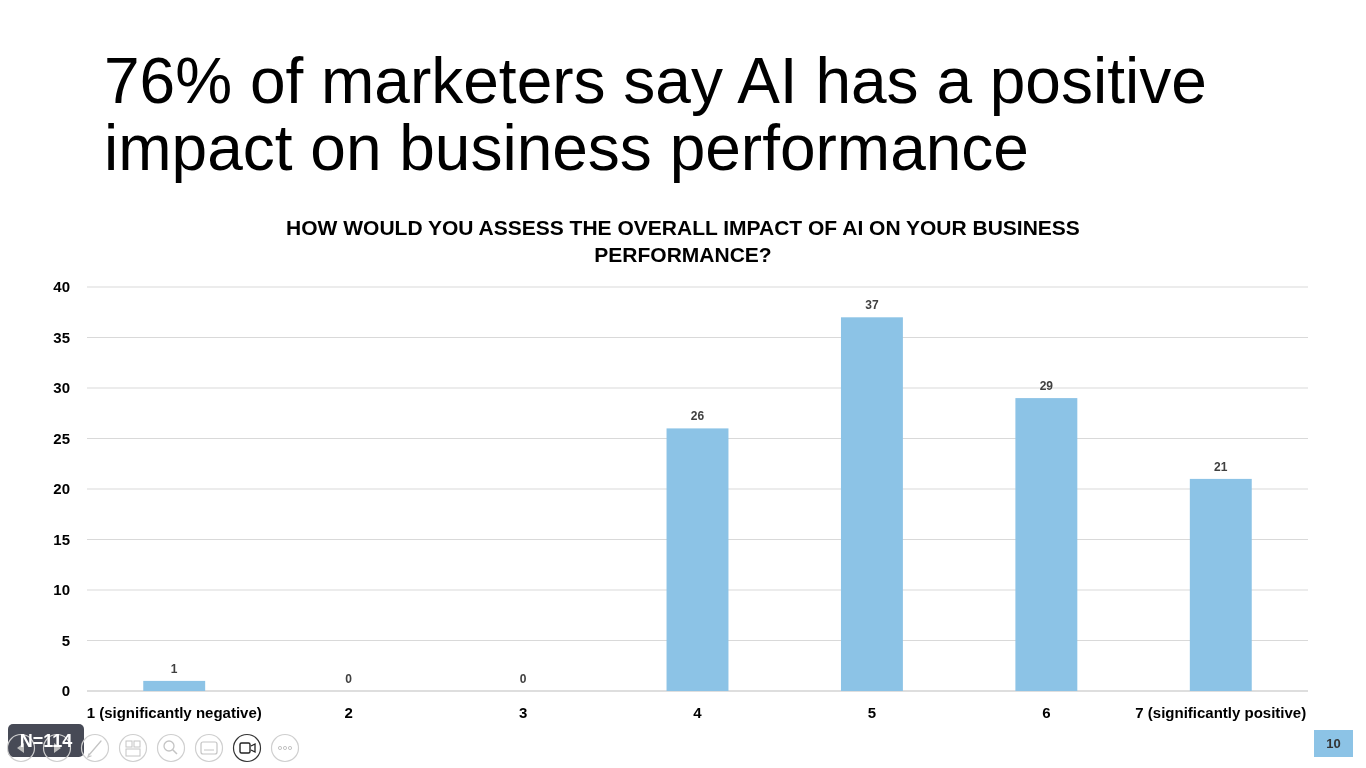 This screenshot has width=1366, height=768. What do you see at coordinates (61, 590) in the screenshot?
I see `y-tick-label: 10` at bounding box center [61, 590].